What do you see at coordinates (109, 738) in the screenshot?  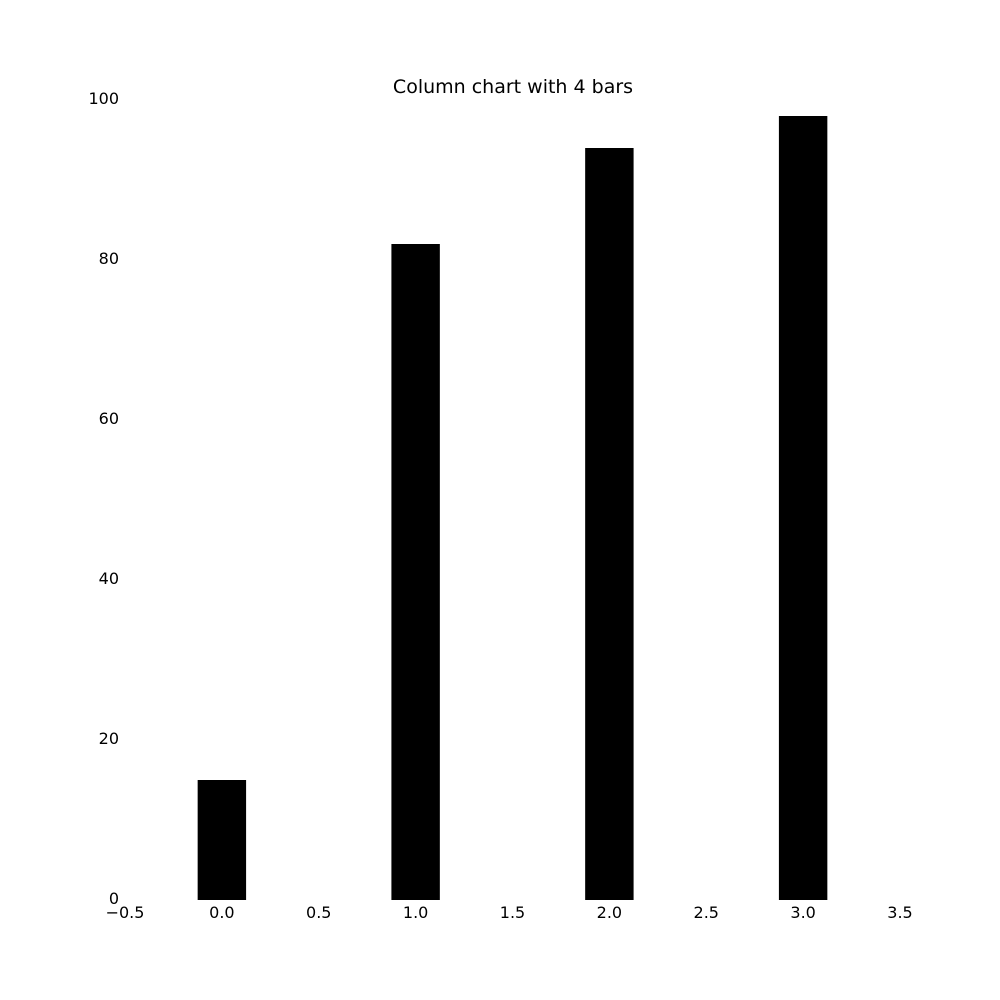 I see `y-tick-label: 20` at bounding box center [109, 738].